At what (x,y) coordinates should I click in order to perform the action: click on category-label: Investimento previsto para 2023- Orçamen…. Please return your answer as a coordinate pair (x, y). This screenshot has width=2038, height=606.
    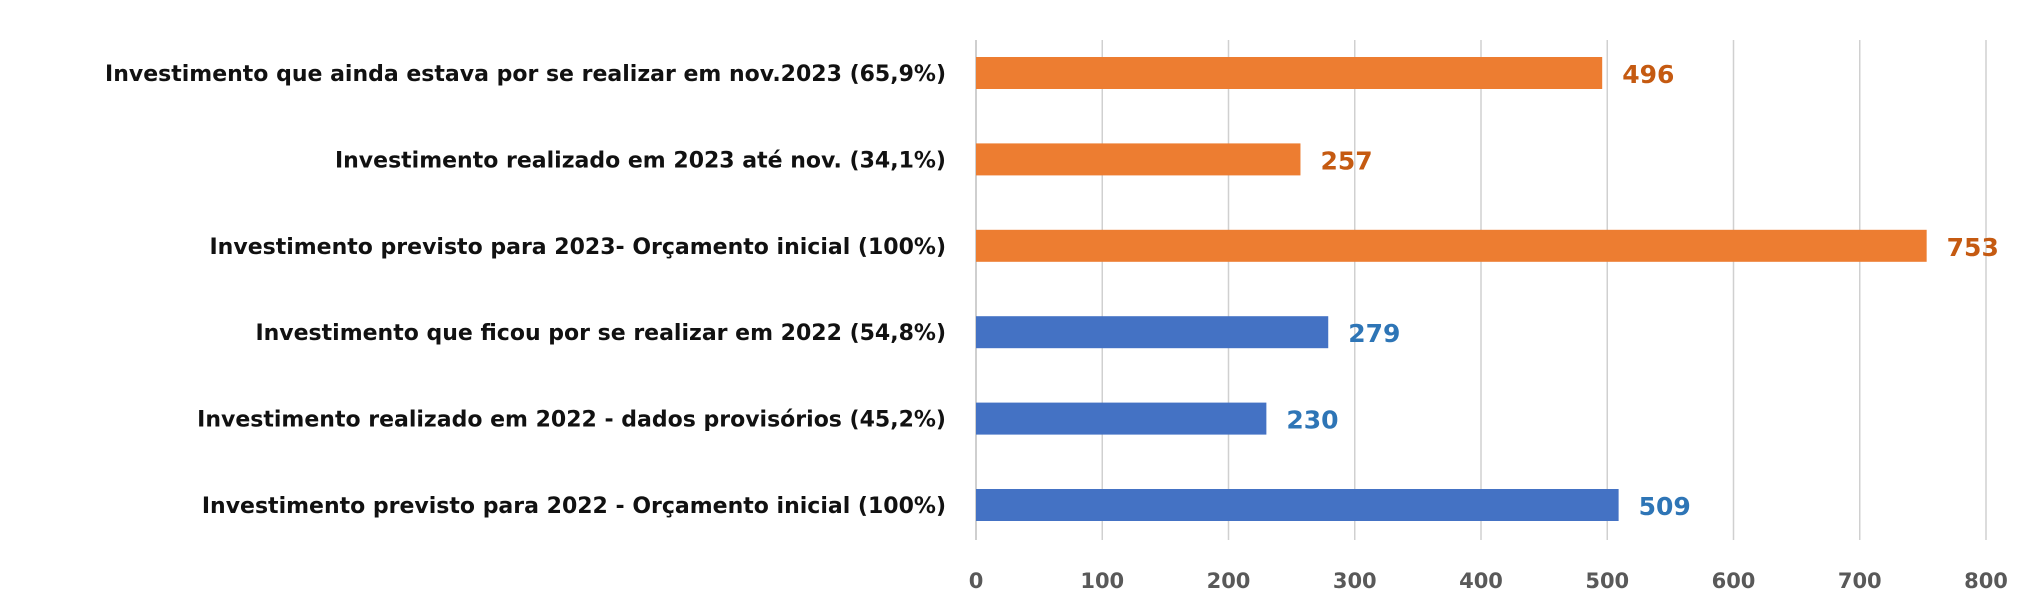
    Looking at the image, I should click on (578, 247).